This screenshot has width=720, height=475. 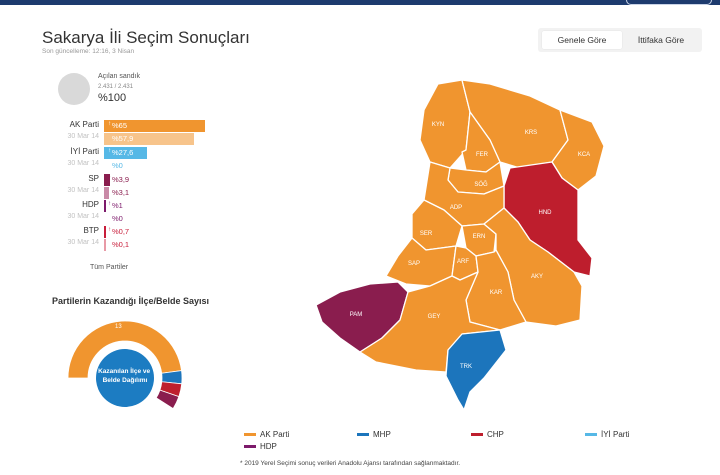 I want to click on party-row: HDP 30 Mar 14 ↑ %1 %0, so click(x=115, y=214).